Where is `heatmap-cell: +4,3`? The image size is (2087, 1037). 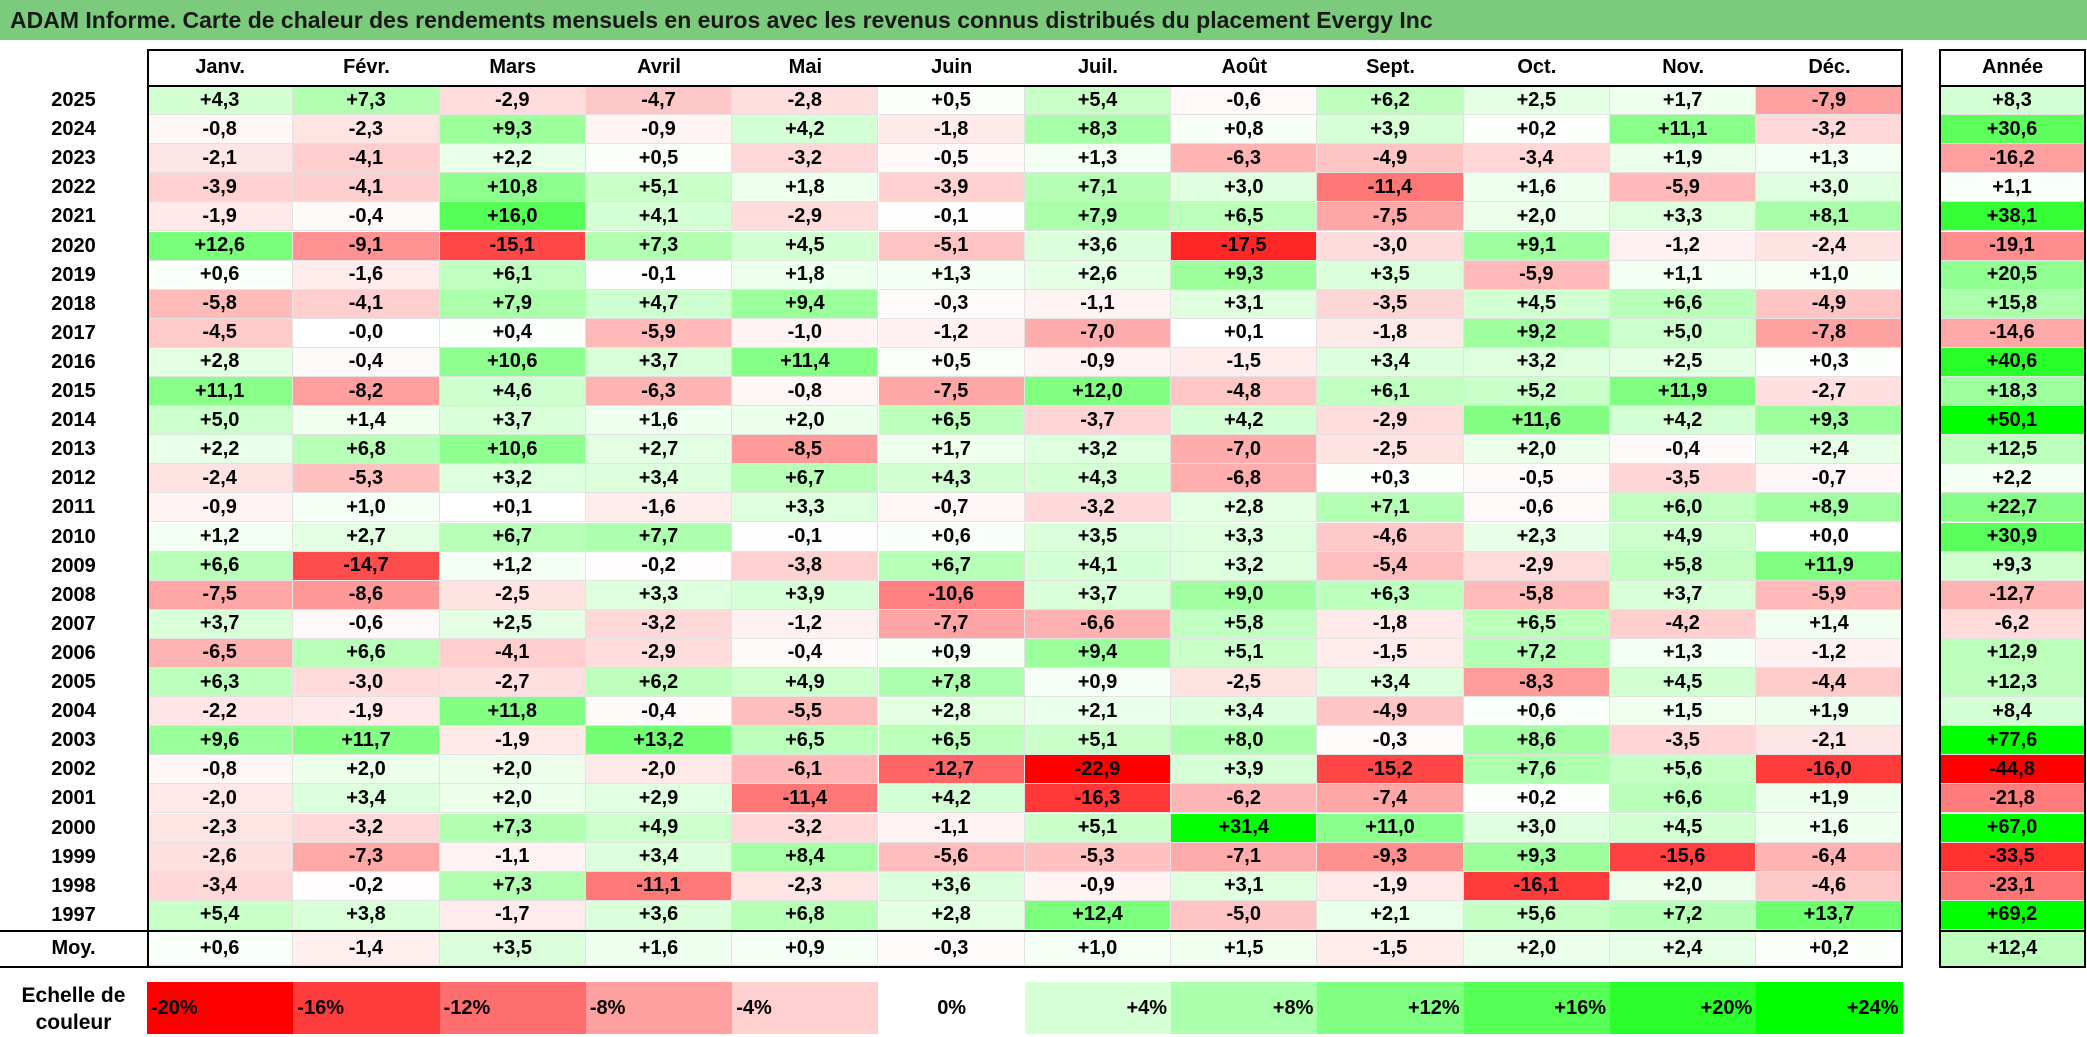 heatmap-cell: +4,3 is located at coordinates (220, 101).